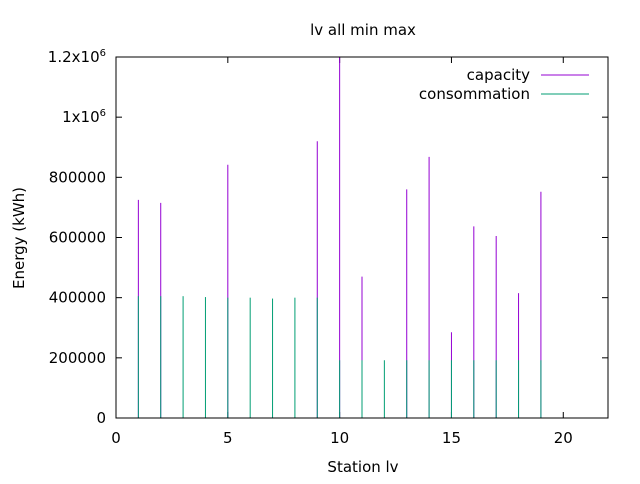 The height and width of the screenshot is (484, 640). I want to click on legend-label: consommation, so click(474, 94).